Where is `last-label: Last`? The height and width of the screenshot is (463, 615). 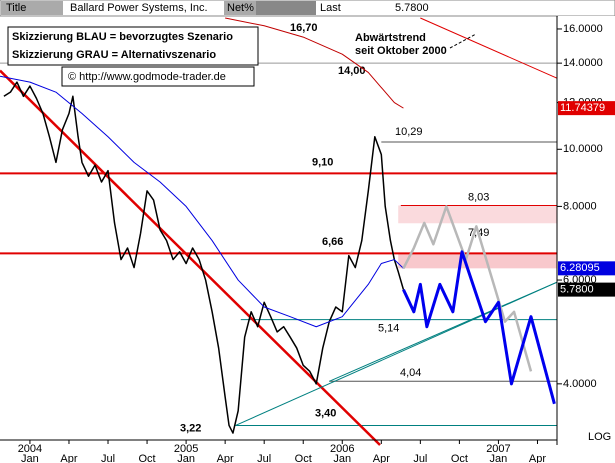 last-label: Last is located at coordinates (330, 8).